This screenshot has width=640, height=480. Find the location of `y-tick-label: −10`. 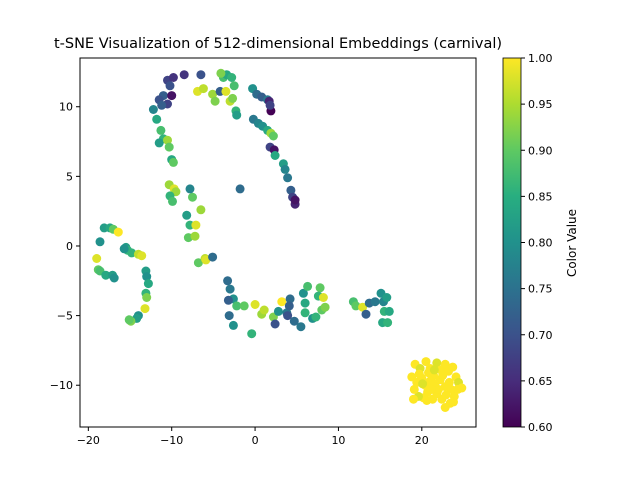

y-tick-label: −10 is located at coordinates (61, 385).